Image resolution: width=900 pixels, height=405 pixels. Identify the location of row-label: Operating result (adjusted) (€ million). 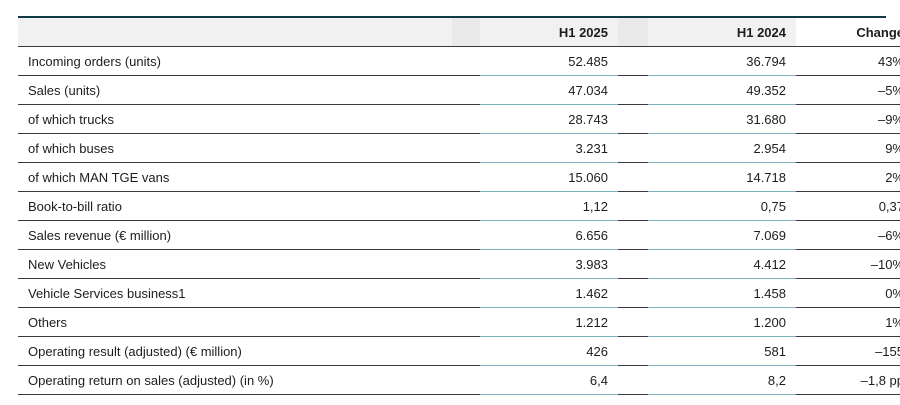
(235, 351).